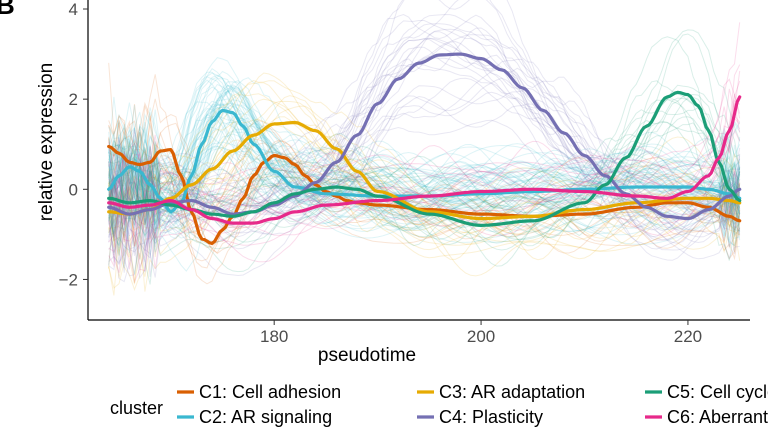 The width and height of the screenshot is (768, 432). What do you see at coordinates (717, 392) in the screenshot?
I see `legend-label-c5: C5: Cell cycle` at bounding box center [717, 392].